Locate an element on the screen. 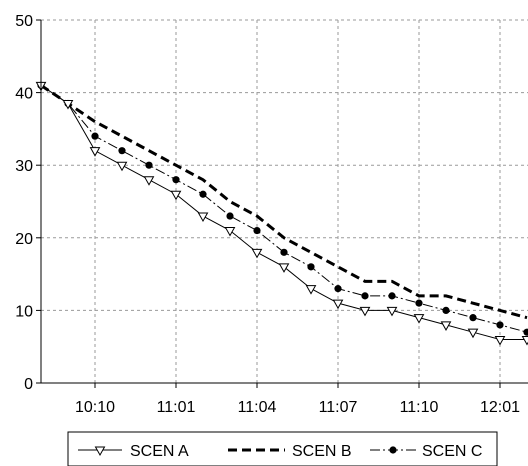 This screenshot has height=466, width=528. legend-label-scen-a: SCEN A is located at coordinates (159, 451).